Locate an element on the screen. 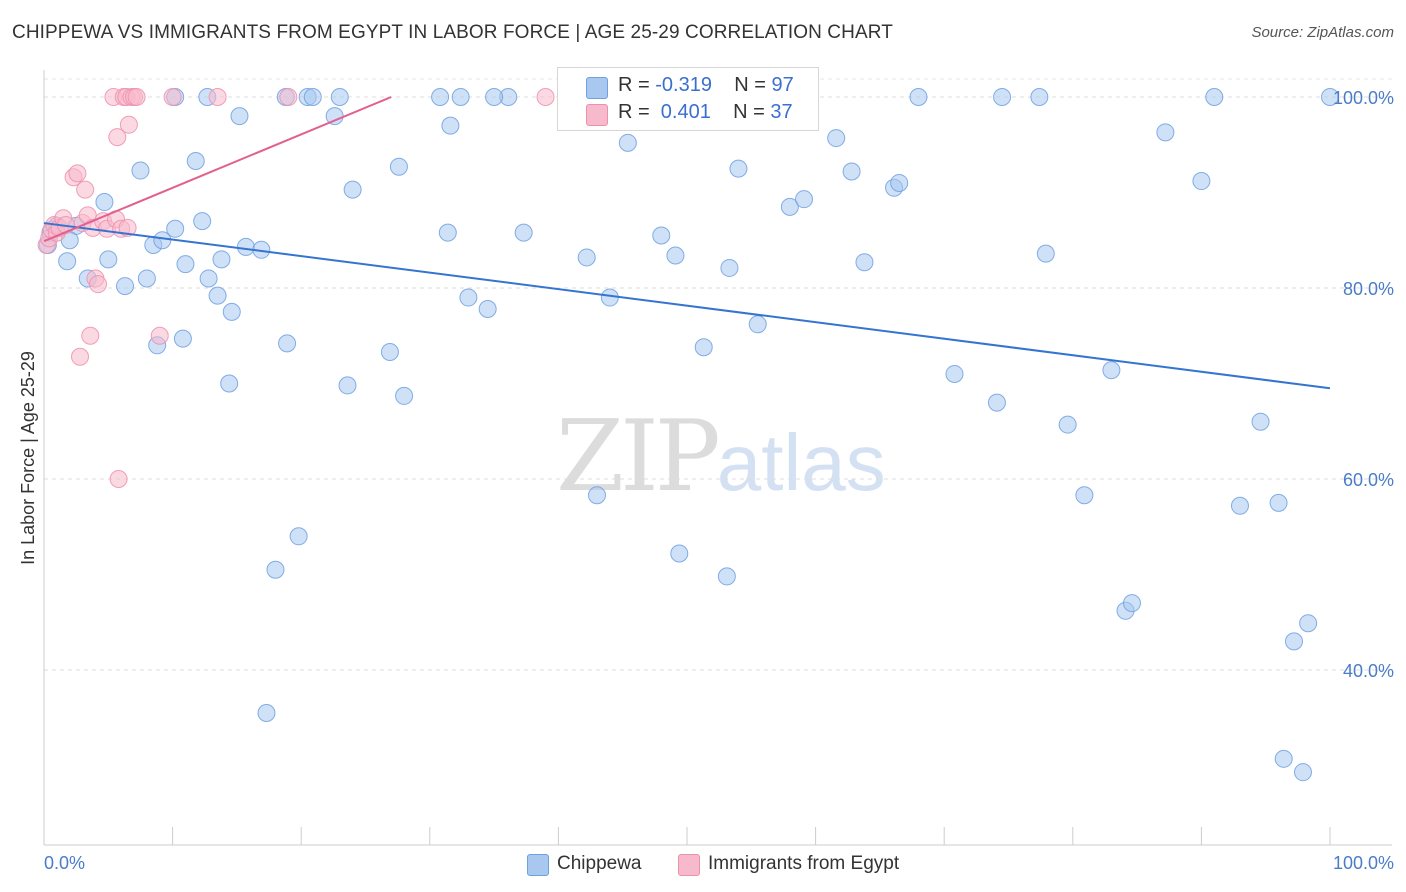 The image size is (1406, 892). y-tick-label: 100.0% is located at coordinates (1363, 98).